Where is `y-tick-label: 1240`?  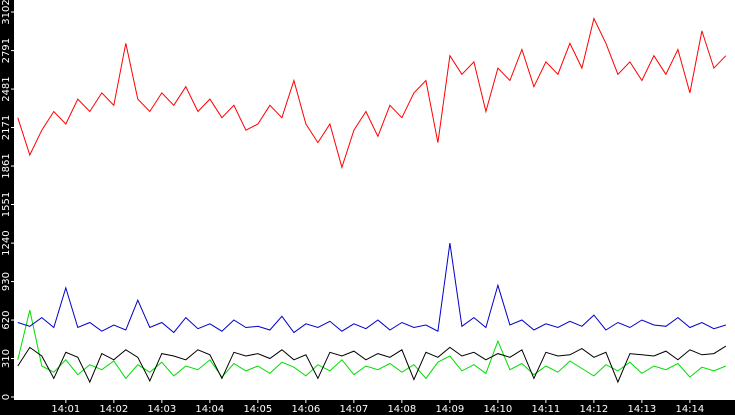
y-tick-label: 1240 is located at coordinates (6, 242).